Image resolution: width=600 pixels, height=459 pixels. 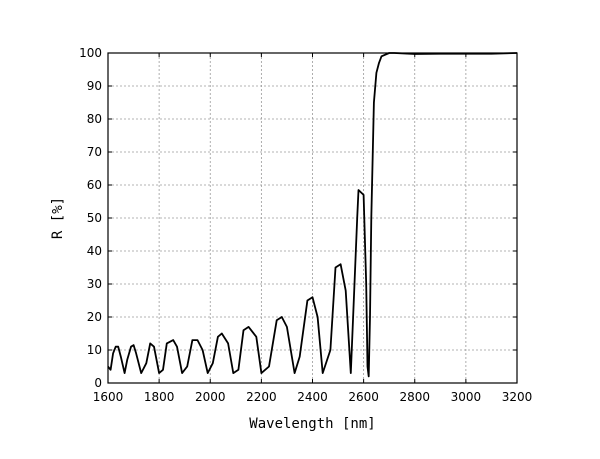 What do you see at coordinates (312, 424) in the screenshot?
I see `x-axis-label: Wavelength [nm]` at bounding box center [312, 424].